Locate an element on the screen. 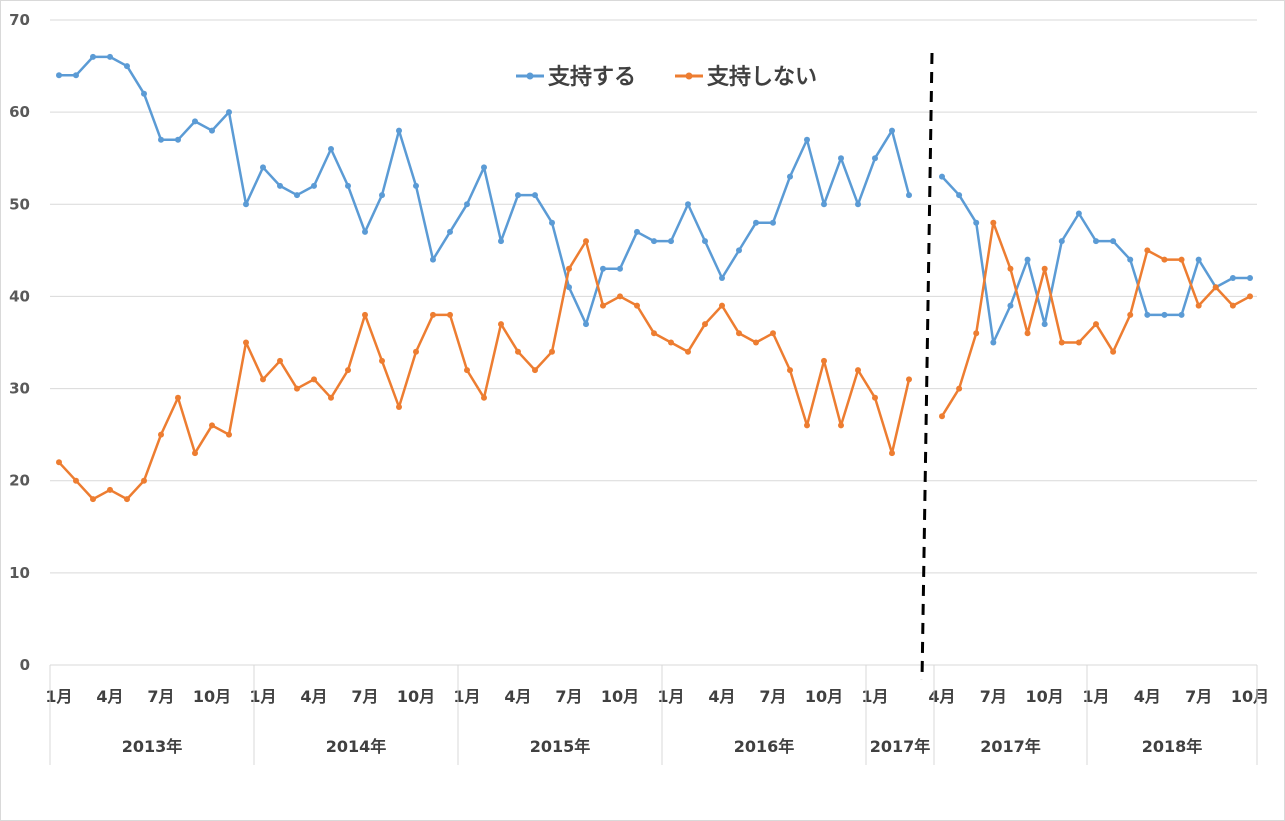 The height and width of the screenshot is (821, 1285). legend: 支持する 支持しない is located at coordinates (666, 77).